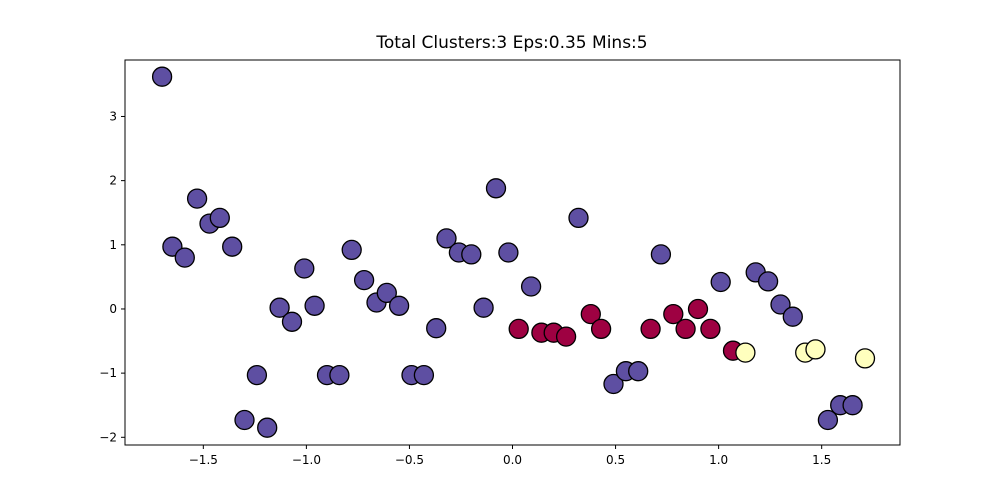 This screenshot has height=500, width=1000. What do you see at coordinates (203, 460) in the screenshot?
I see `x-tick-label: −1.5` at bounding box center [203, 460].